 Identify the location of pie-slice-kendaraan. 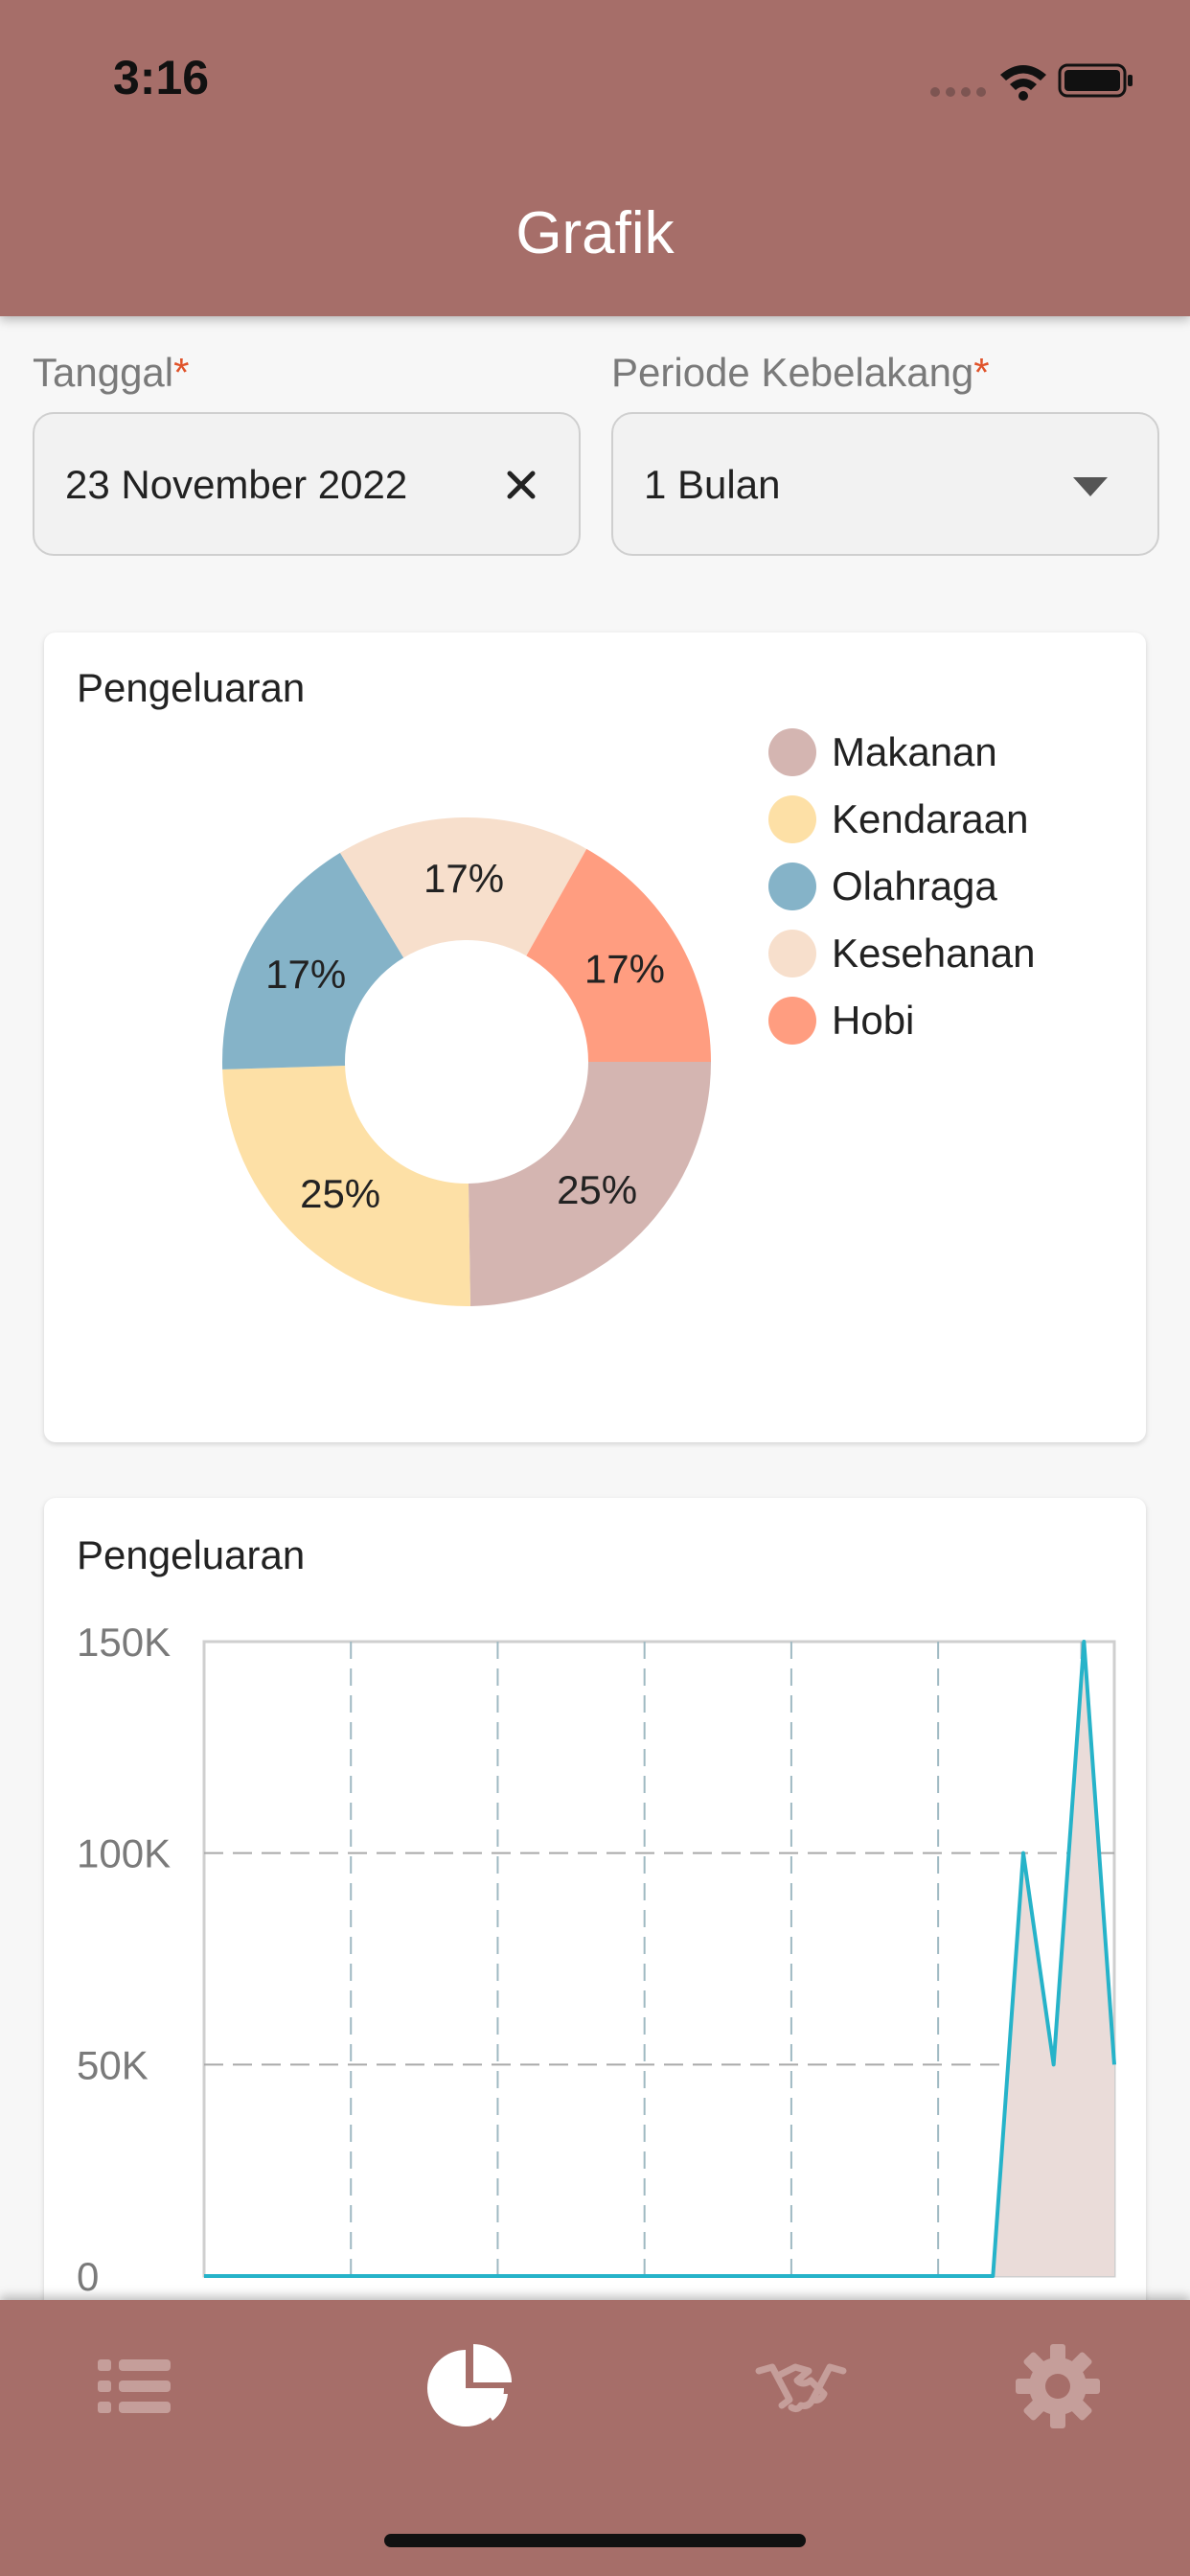
(346, 1185).